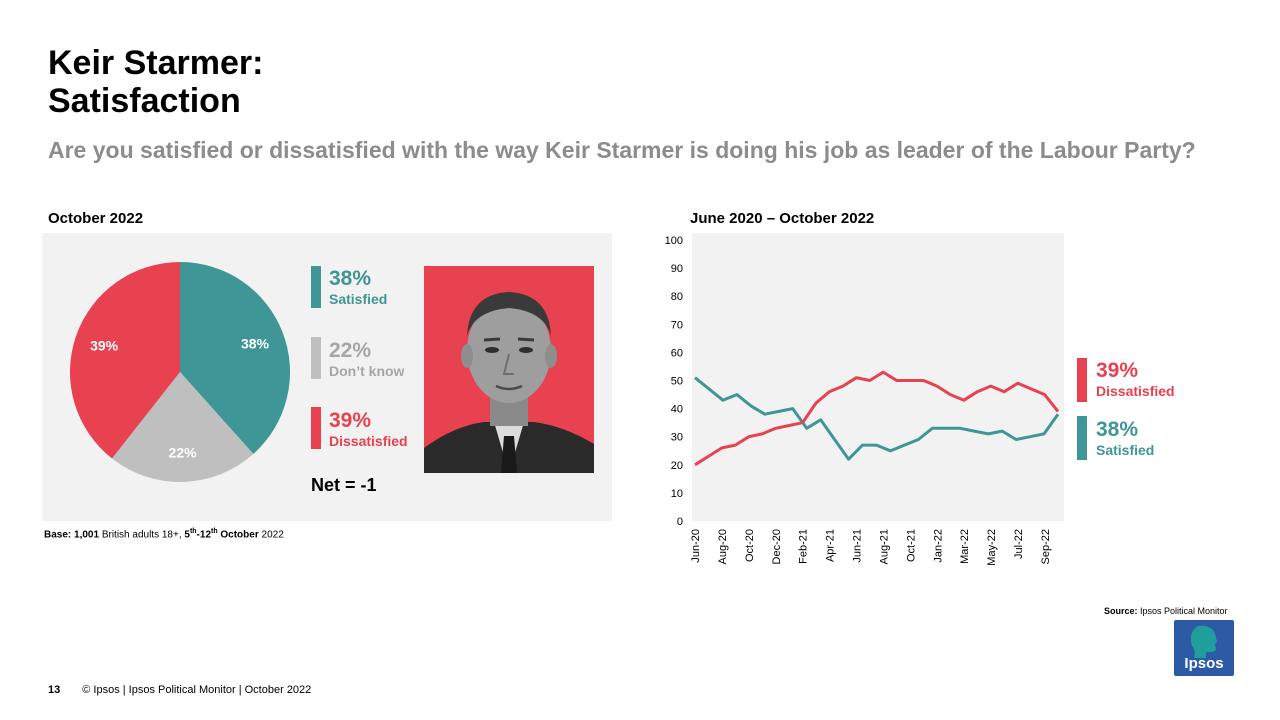 The width and height of the screenshot is (1280, 720). Describe the element at coordinates (125, 360) in the screenshot. I see `pie-slice-dissatisfied` at that location.